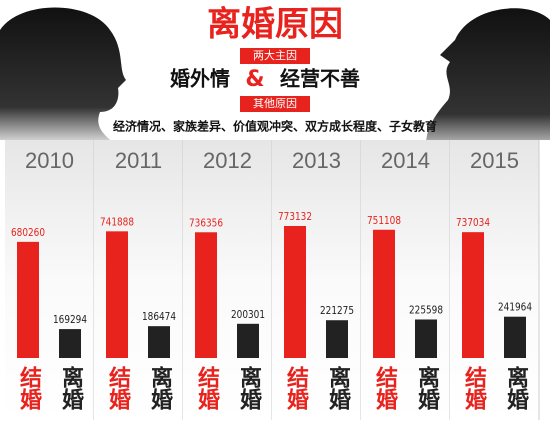 This screenshot has width=550, height=424. What do you see at coordinates (63, 78) in the screenshot?
I see `silhouette-left` at bounding box center [63, 78].